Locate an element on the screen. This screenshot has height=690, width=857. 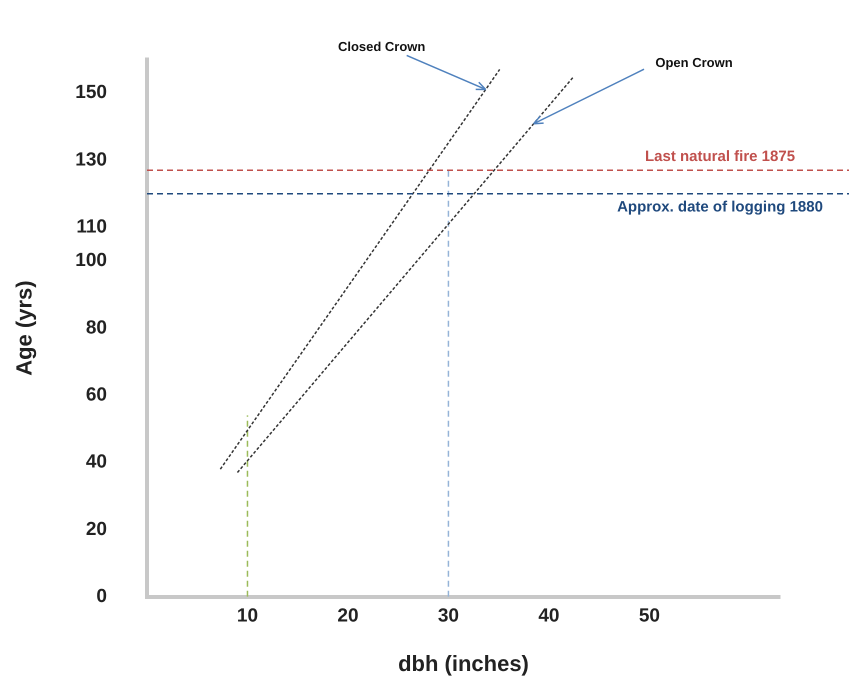
y-tick-label: 40 is located at coordinates (96, 462).